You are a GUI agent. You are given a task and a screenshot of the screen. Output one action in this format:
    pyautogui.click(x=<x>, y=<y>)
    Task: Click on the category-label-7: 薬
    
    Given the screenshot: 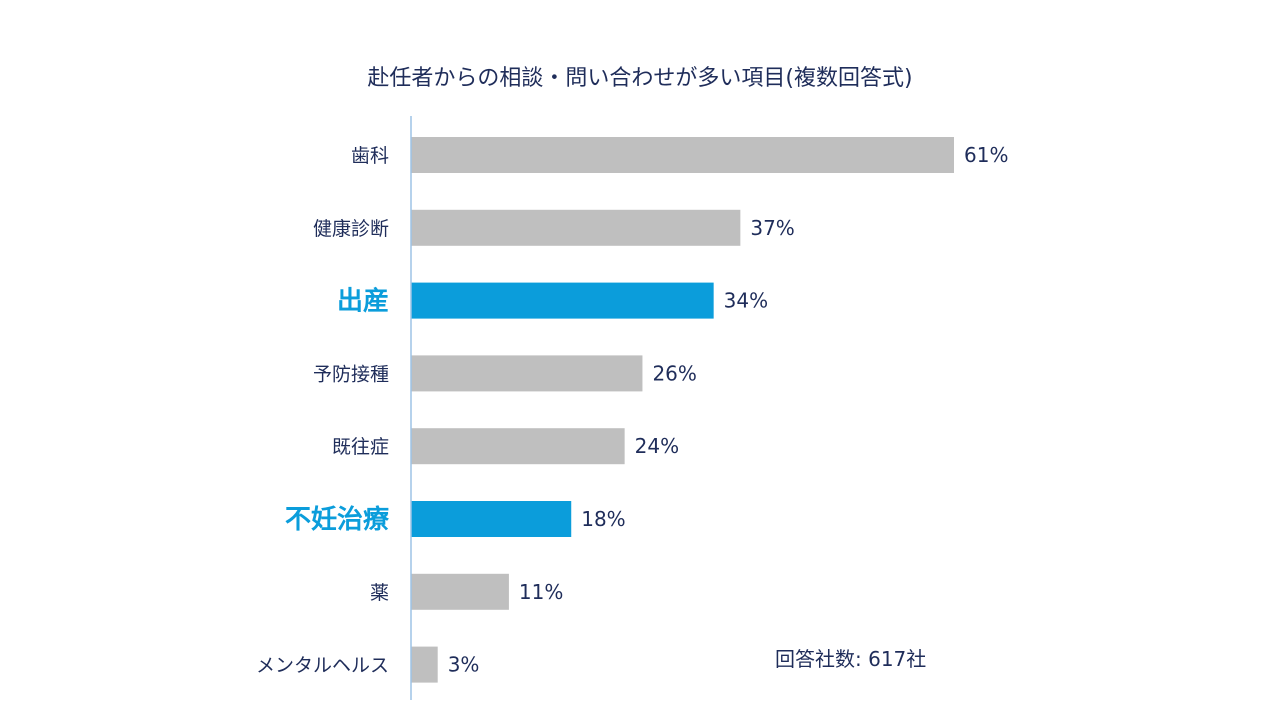 What is the action you would take?
    pyautogui.click(x=379, y=593)
    